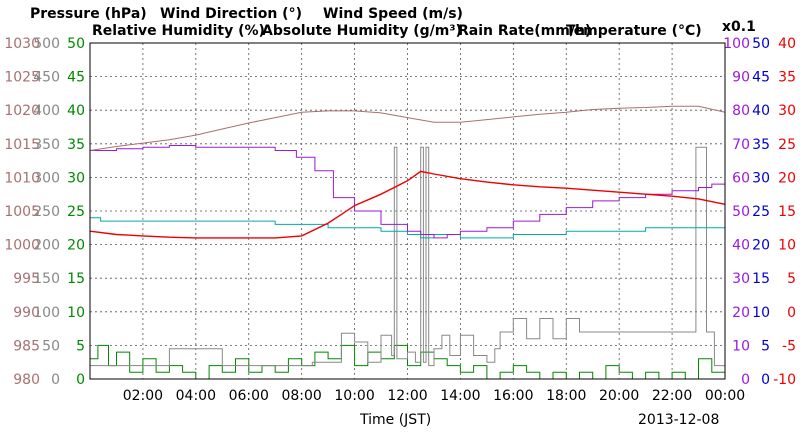 Image resolution: width=800 pixels, height=434 pixels. What do you see at coordinates (76, 78) in the screenshot?
I see `wind_speed-tick-label: 45` at bounding box center [76, 78].